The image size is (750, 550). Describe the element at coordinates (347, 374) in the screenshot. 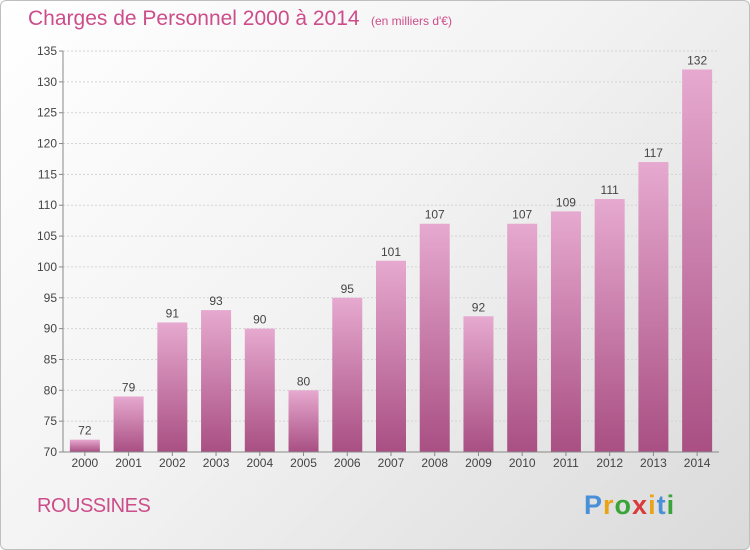

I see `bar-2006` at that location.